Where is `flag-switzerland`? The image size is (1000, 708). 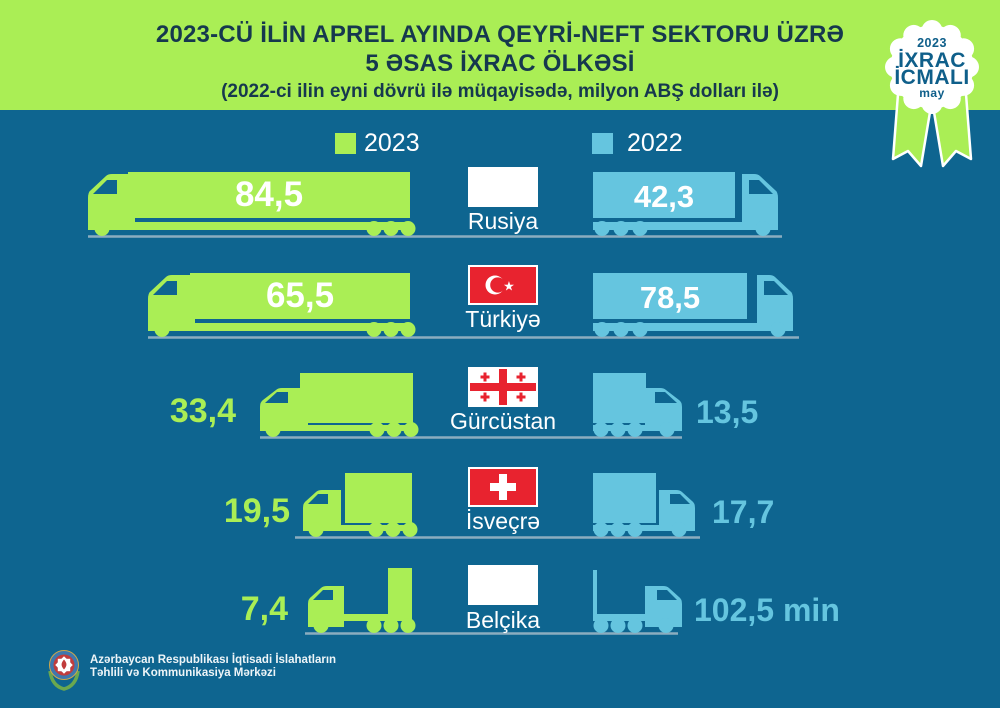
flag-switzerland is located at coordinates (503, 487).